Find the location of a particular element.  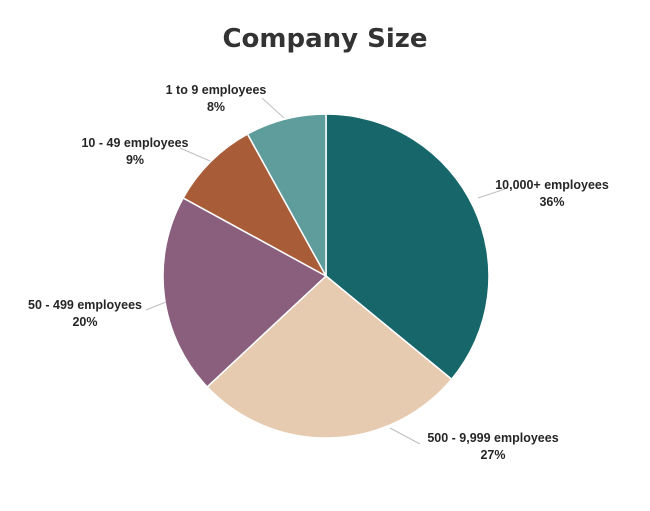

slice-category-label-3: 10 - 49 employees is located at coordinates (134, 143).